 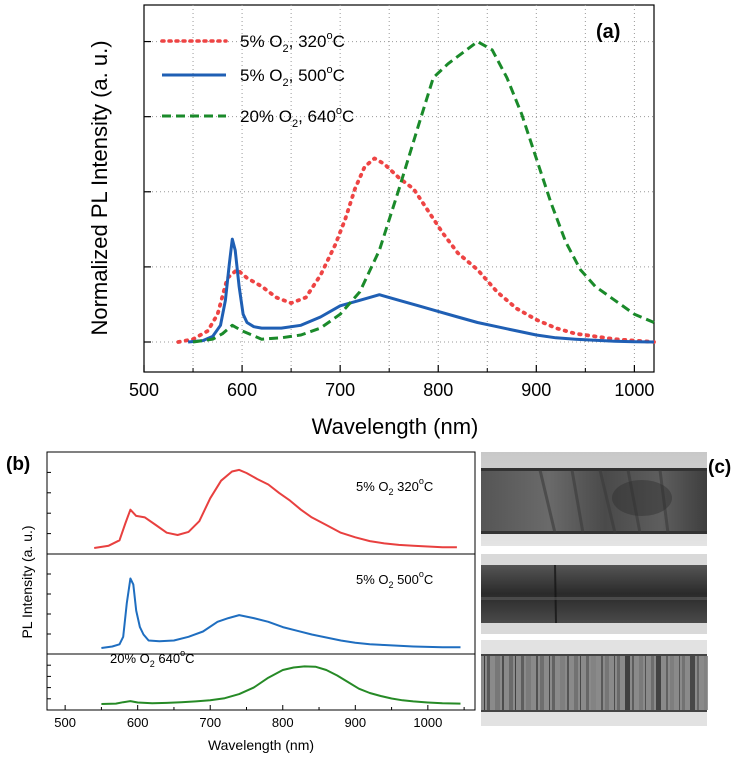 I want to click on panel-b-label-500: 5% O2 500oC, so click(x=394, y=579).